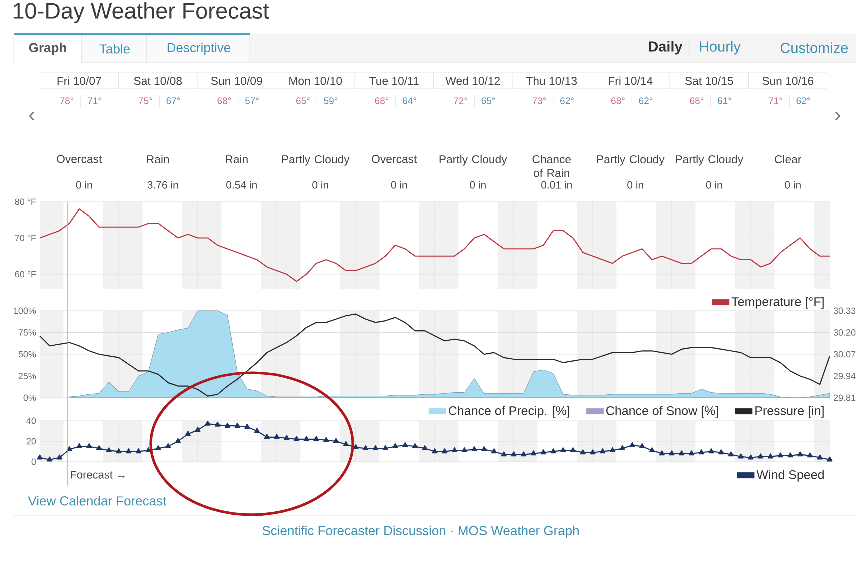  Describe the element at coordinates (845, 311) in the screenshot. I see `y2-tick-label: 30.33` at that location.